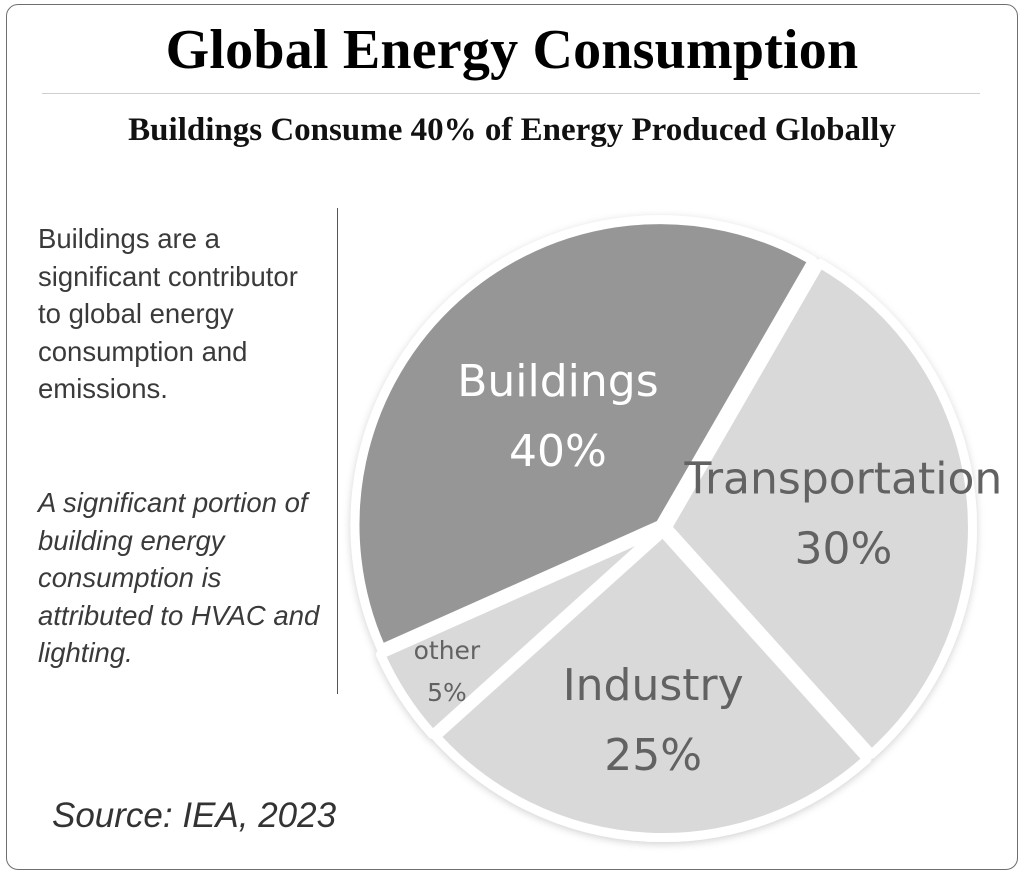 This screenshot has width=1024, height=876. I want to click on slice-label-transportation: Transportation, so click(843, 479).